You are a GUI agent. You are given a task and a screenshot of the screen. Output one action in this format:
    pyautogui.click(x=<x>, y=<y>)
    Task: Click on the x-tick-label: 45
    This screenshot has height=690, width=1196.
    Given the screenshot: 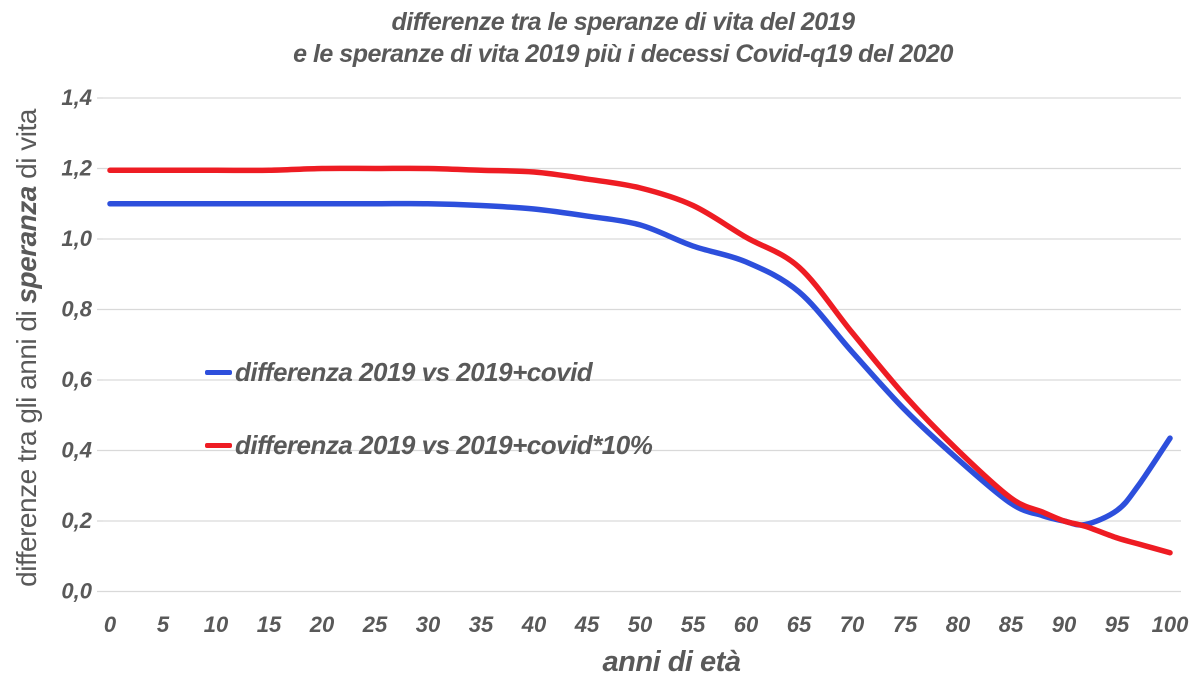 What is the action you would take?
    pyautogui.click(x=587, y=624)
    